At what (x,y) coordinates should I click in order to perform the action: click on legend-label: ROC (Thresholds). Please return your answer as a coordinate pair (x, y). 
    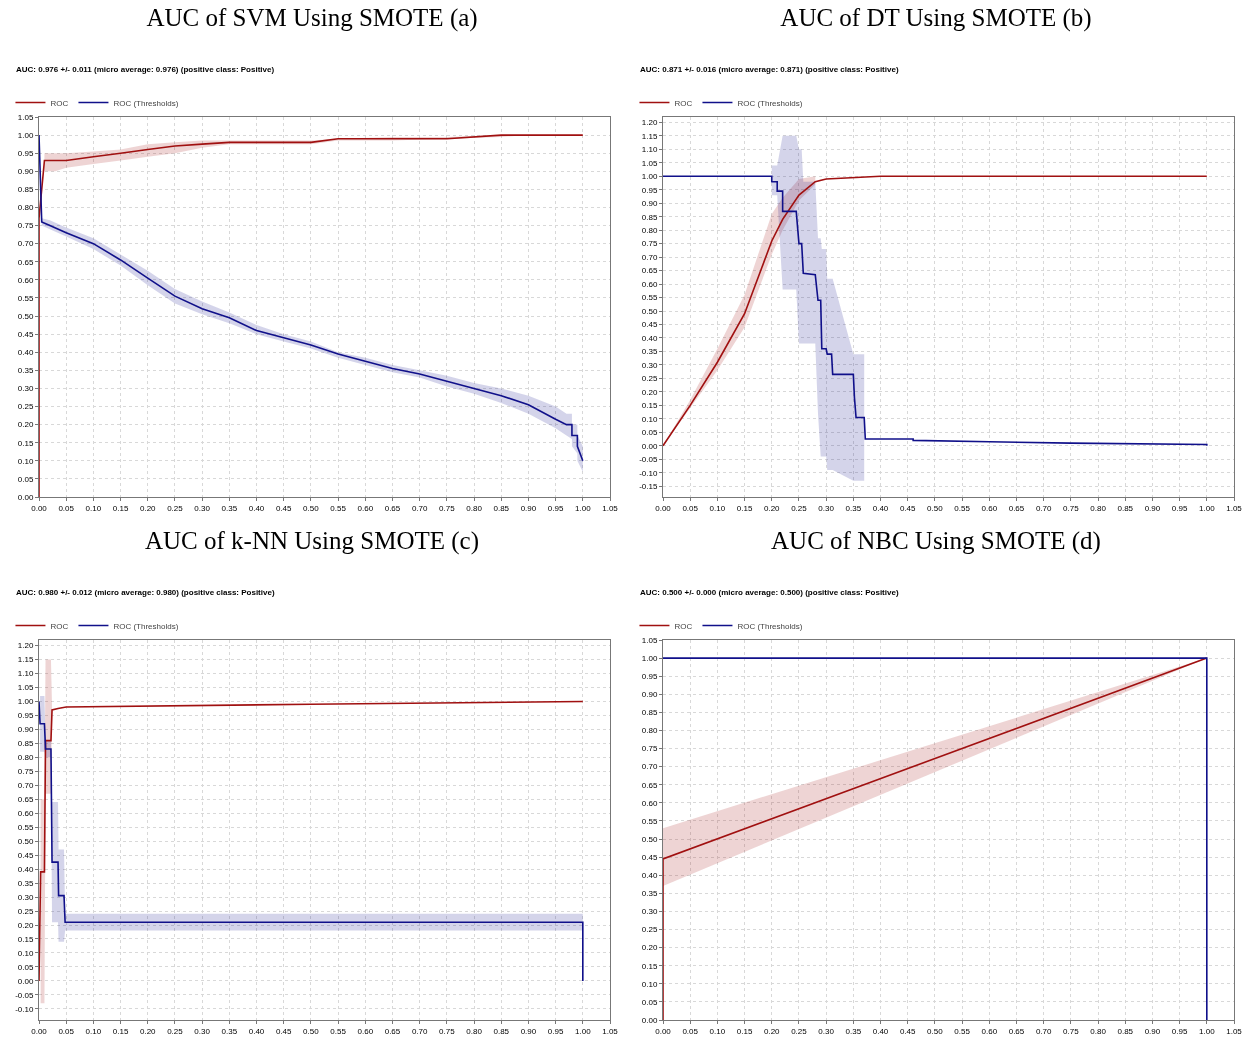
    Looking at the image, I should click on (770, 626).